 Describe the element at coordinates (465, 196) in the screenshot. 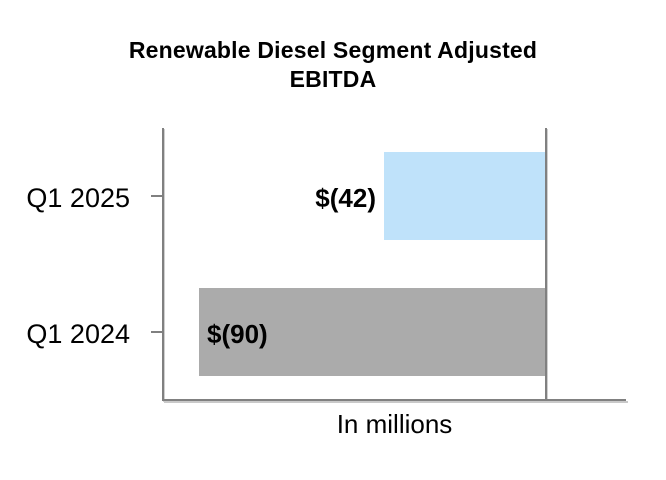

I see `bar-q1-2025` at that location.